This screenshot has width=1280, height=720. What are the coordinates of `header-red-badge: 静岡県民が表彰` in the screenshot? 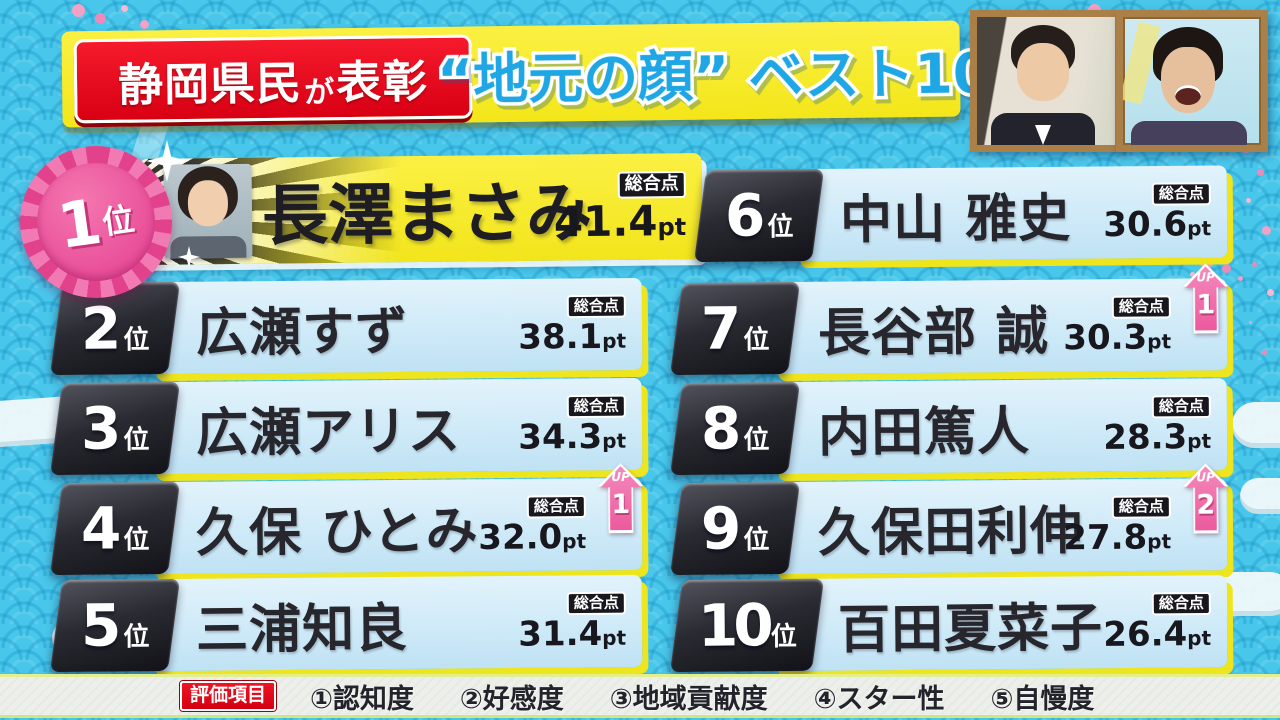 It's located at (273, 79).